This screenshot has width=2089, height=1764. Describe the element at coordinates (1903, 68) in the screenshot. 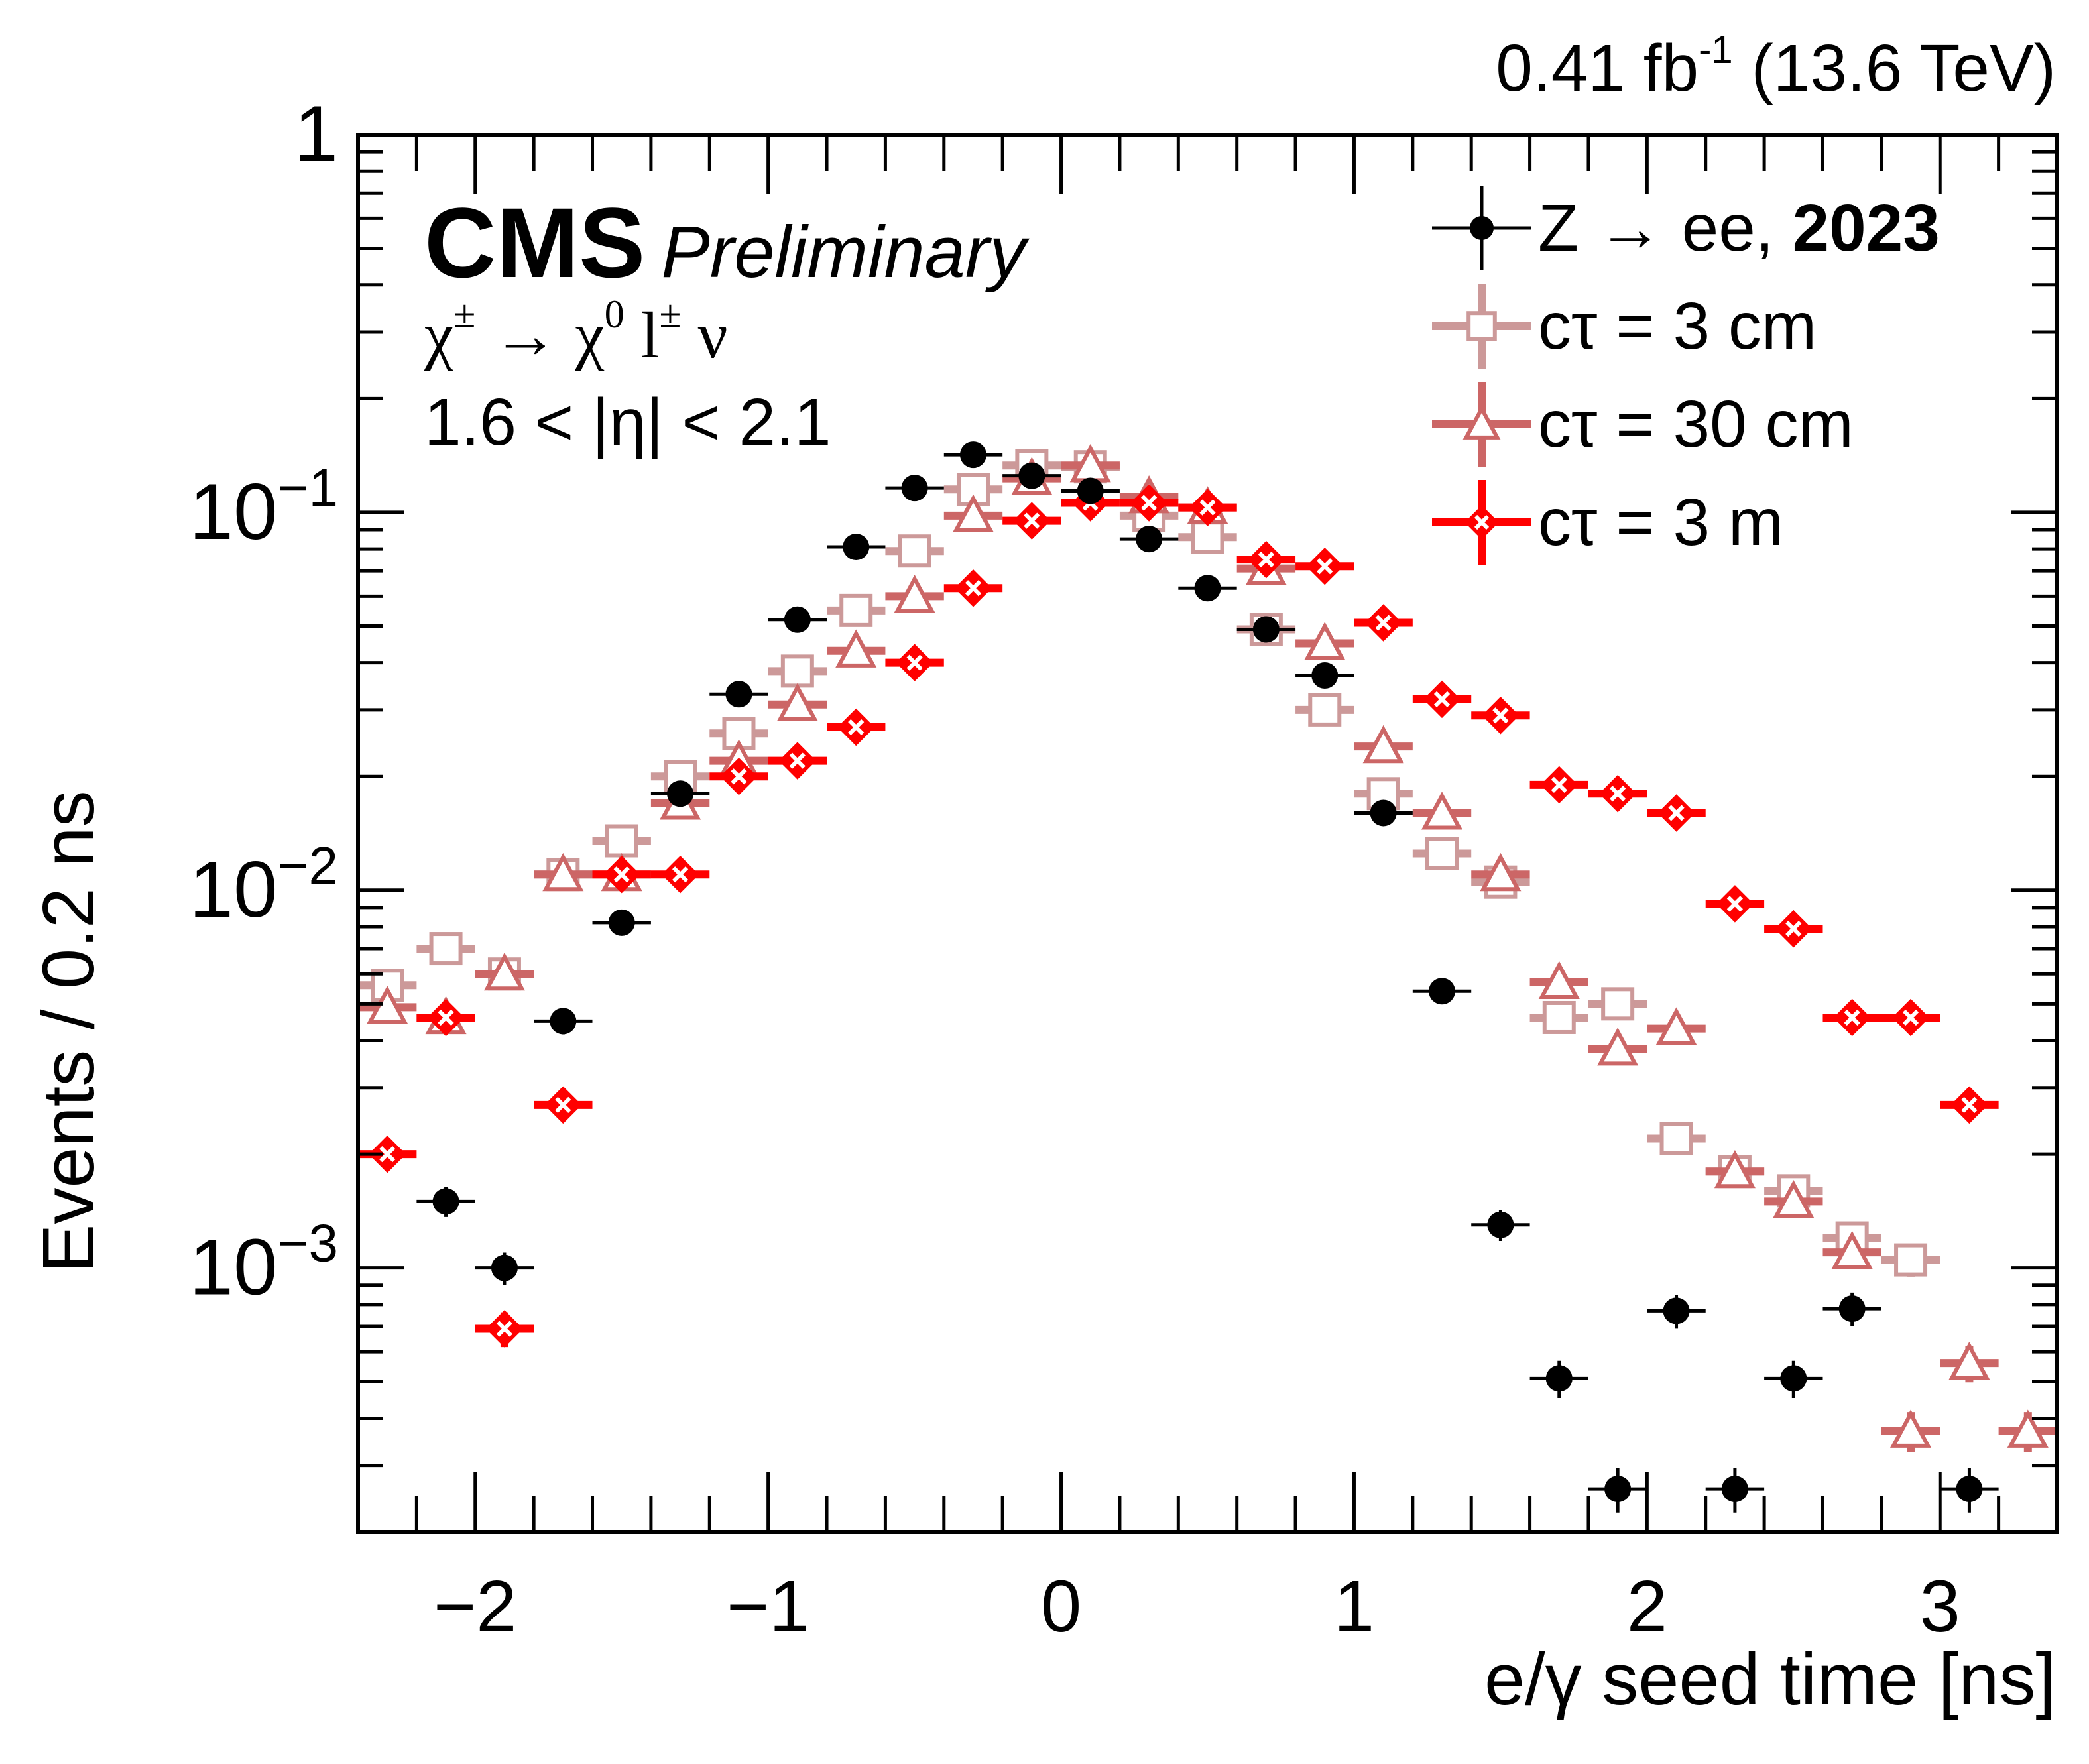

I see `energy-value: (13.6 TeV)` at that location.